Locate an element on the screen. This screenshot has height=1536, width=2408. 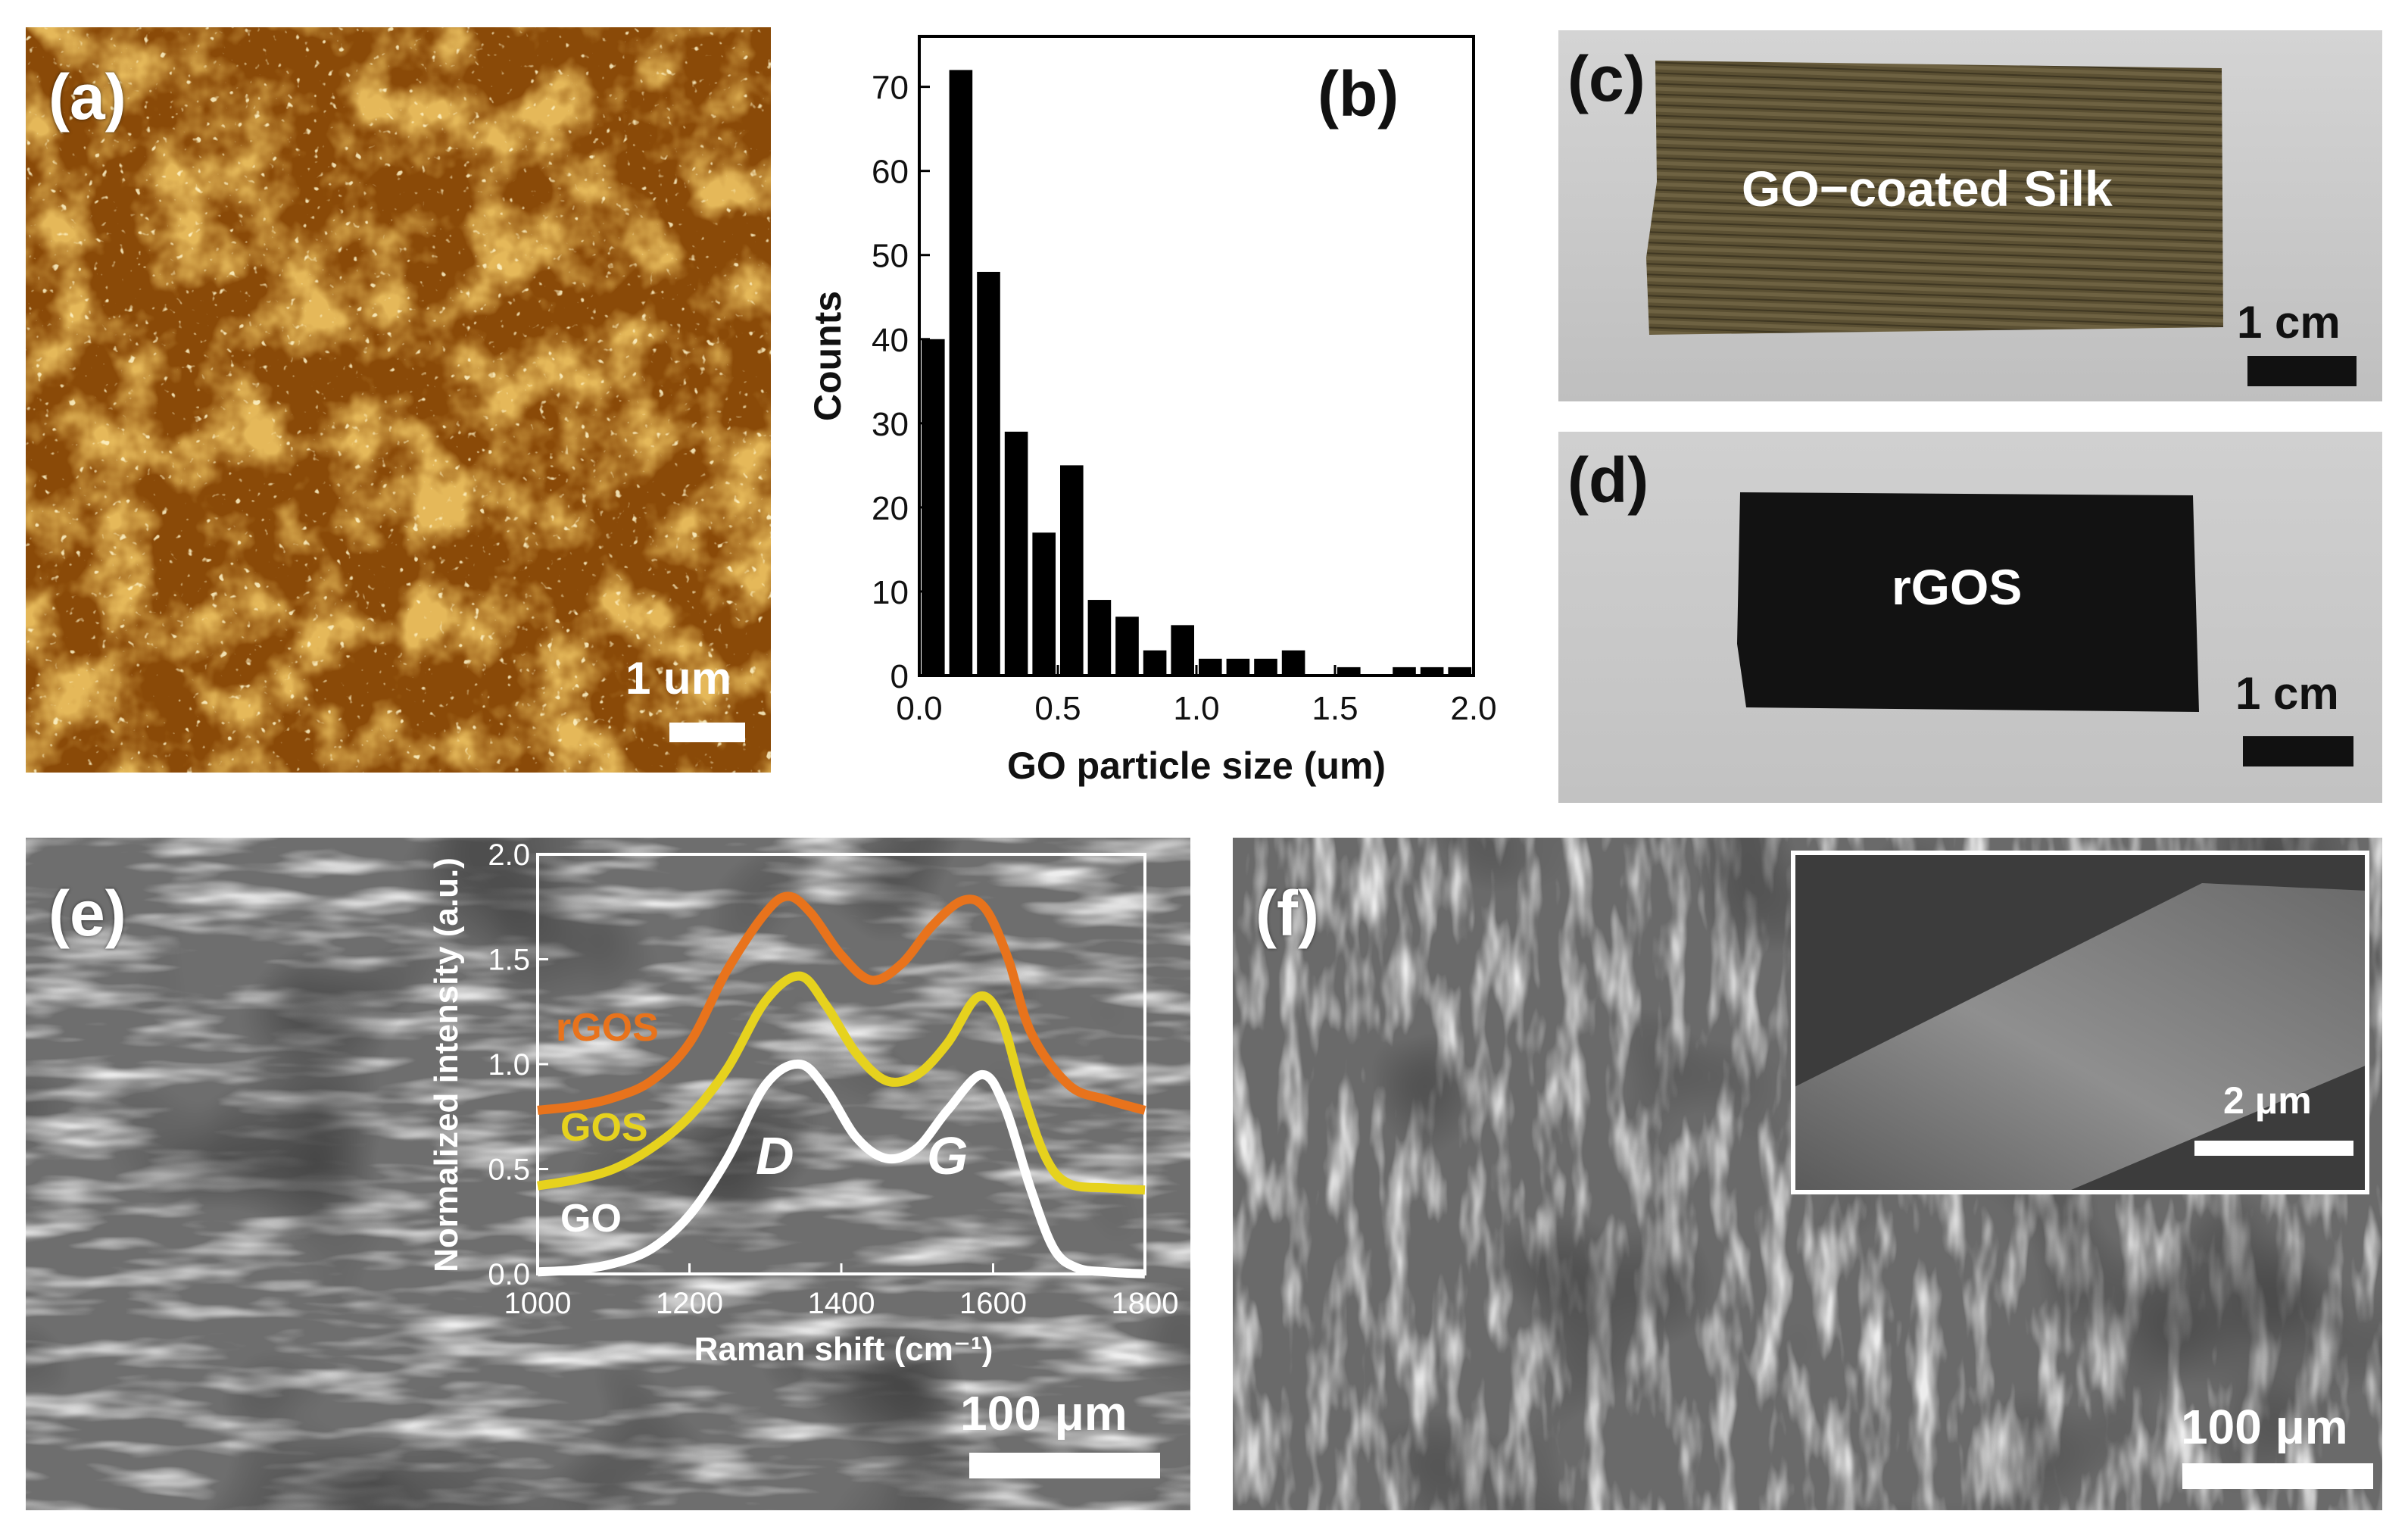
raman-series-gos is located at coordinates (841, 1083).